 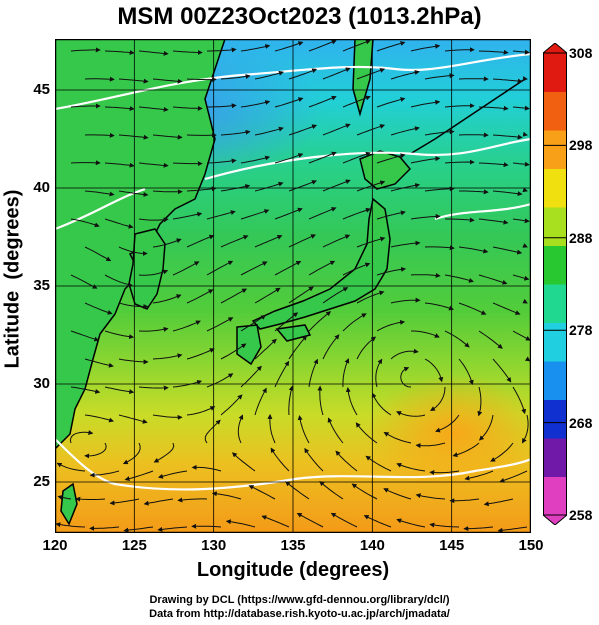 What do you see at coordinates (293, 570) in the screenshot?
I see `x-axis-label: Longitude (degrees)` at bounding box center [293, 570].